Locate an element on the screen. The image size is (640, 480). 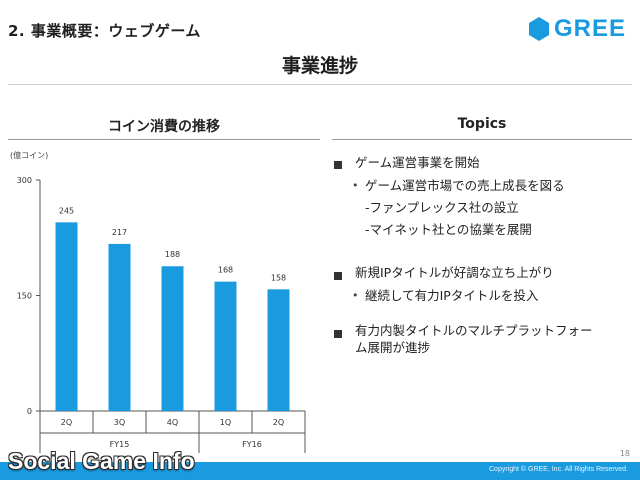
chart-unit-label: (億コイン) is located at coordinates (29, 155).